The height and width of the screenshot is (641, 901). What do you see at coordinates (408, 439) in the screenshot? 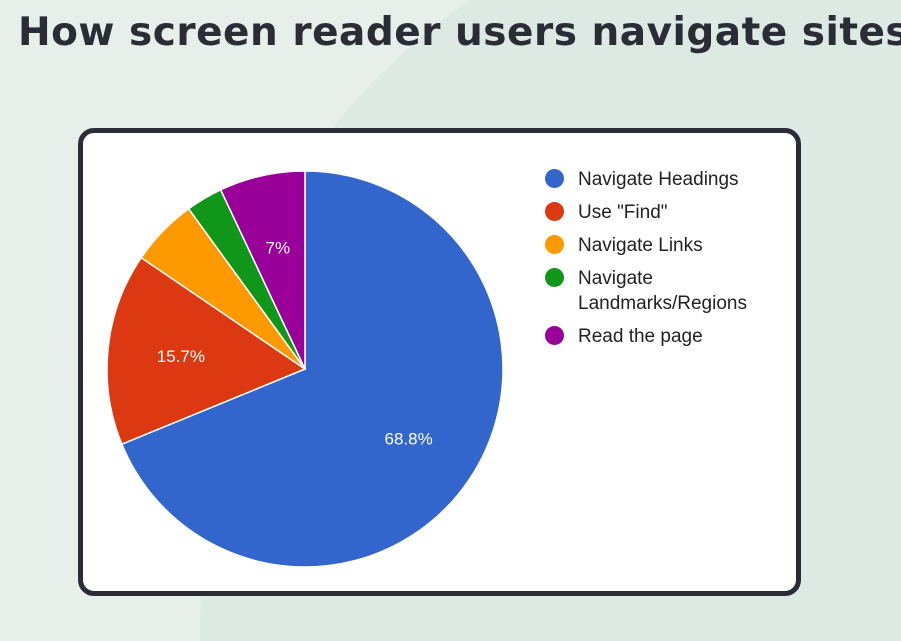
I see `slice-data-label: 68.8%` at bounding box center [408, 439].